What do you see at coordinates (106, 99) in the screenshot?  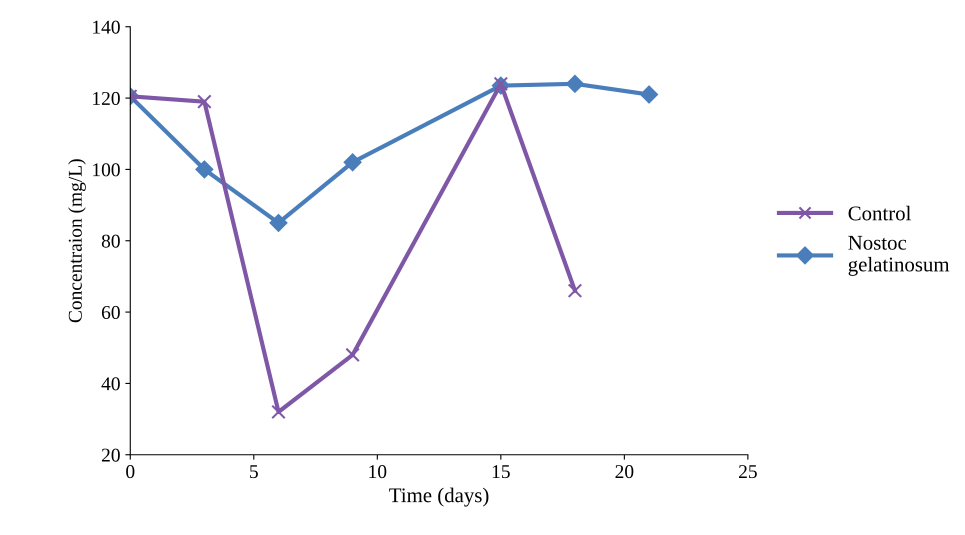 I see `y-tick-label: 120` at bounding box center [106, 99].